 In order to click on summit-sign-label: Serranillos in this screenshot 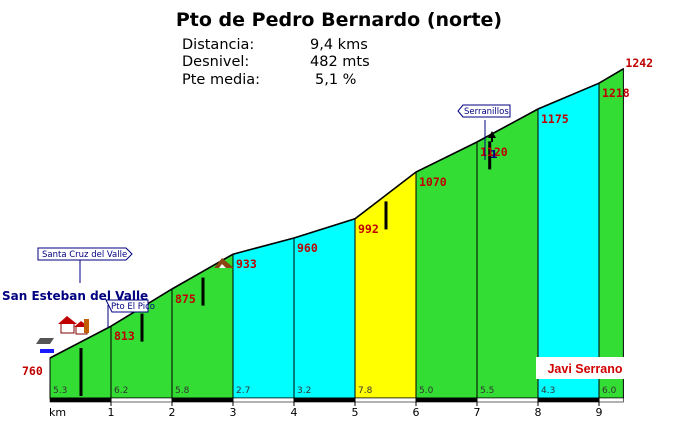, I will do `click(486, 112)`.